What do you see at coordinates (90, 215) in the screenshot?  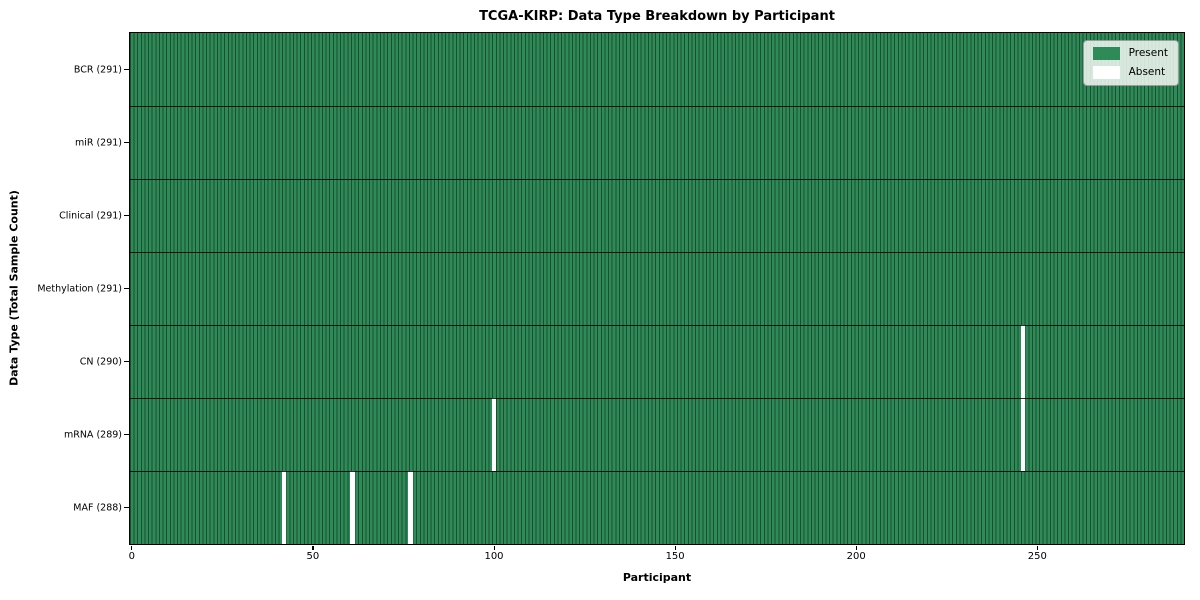 I see `y-tick-label-Clinical: Clinical (291)` at bounding box center [90, 215].